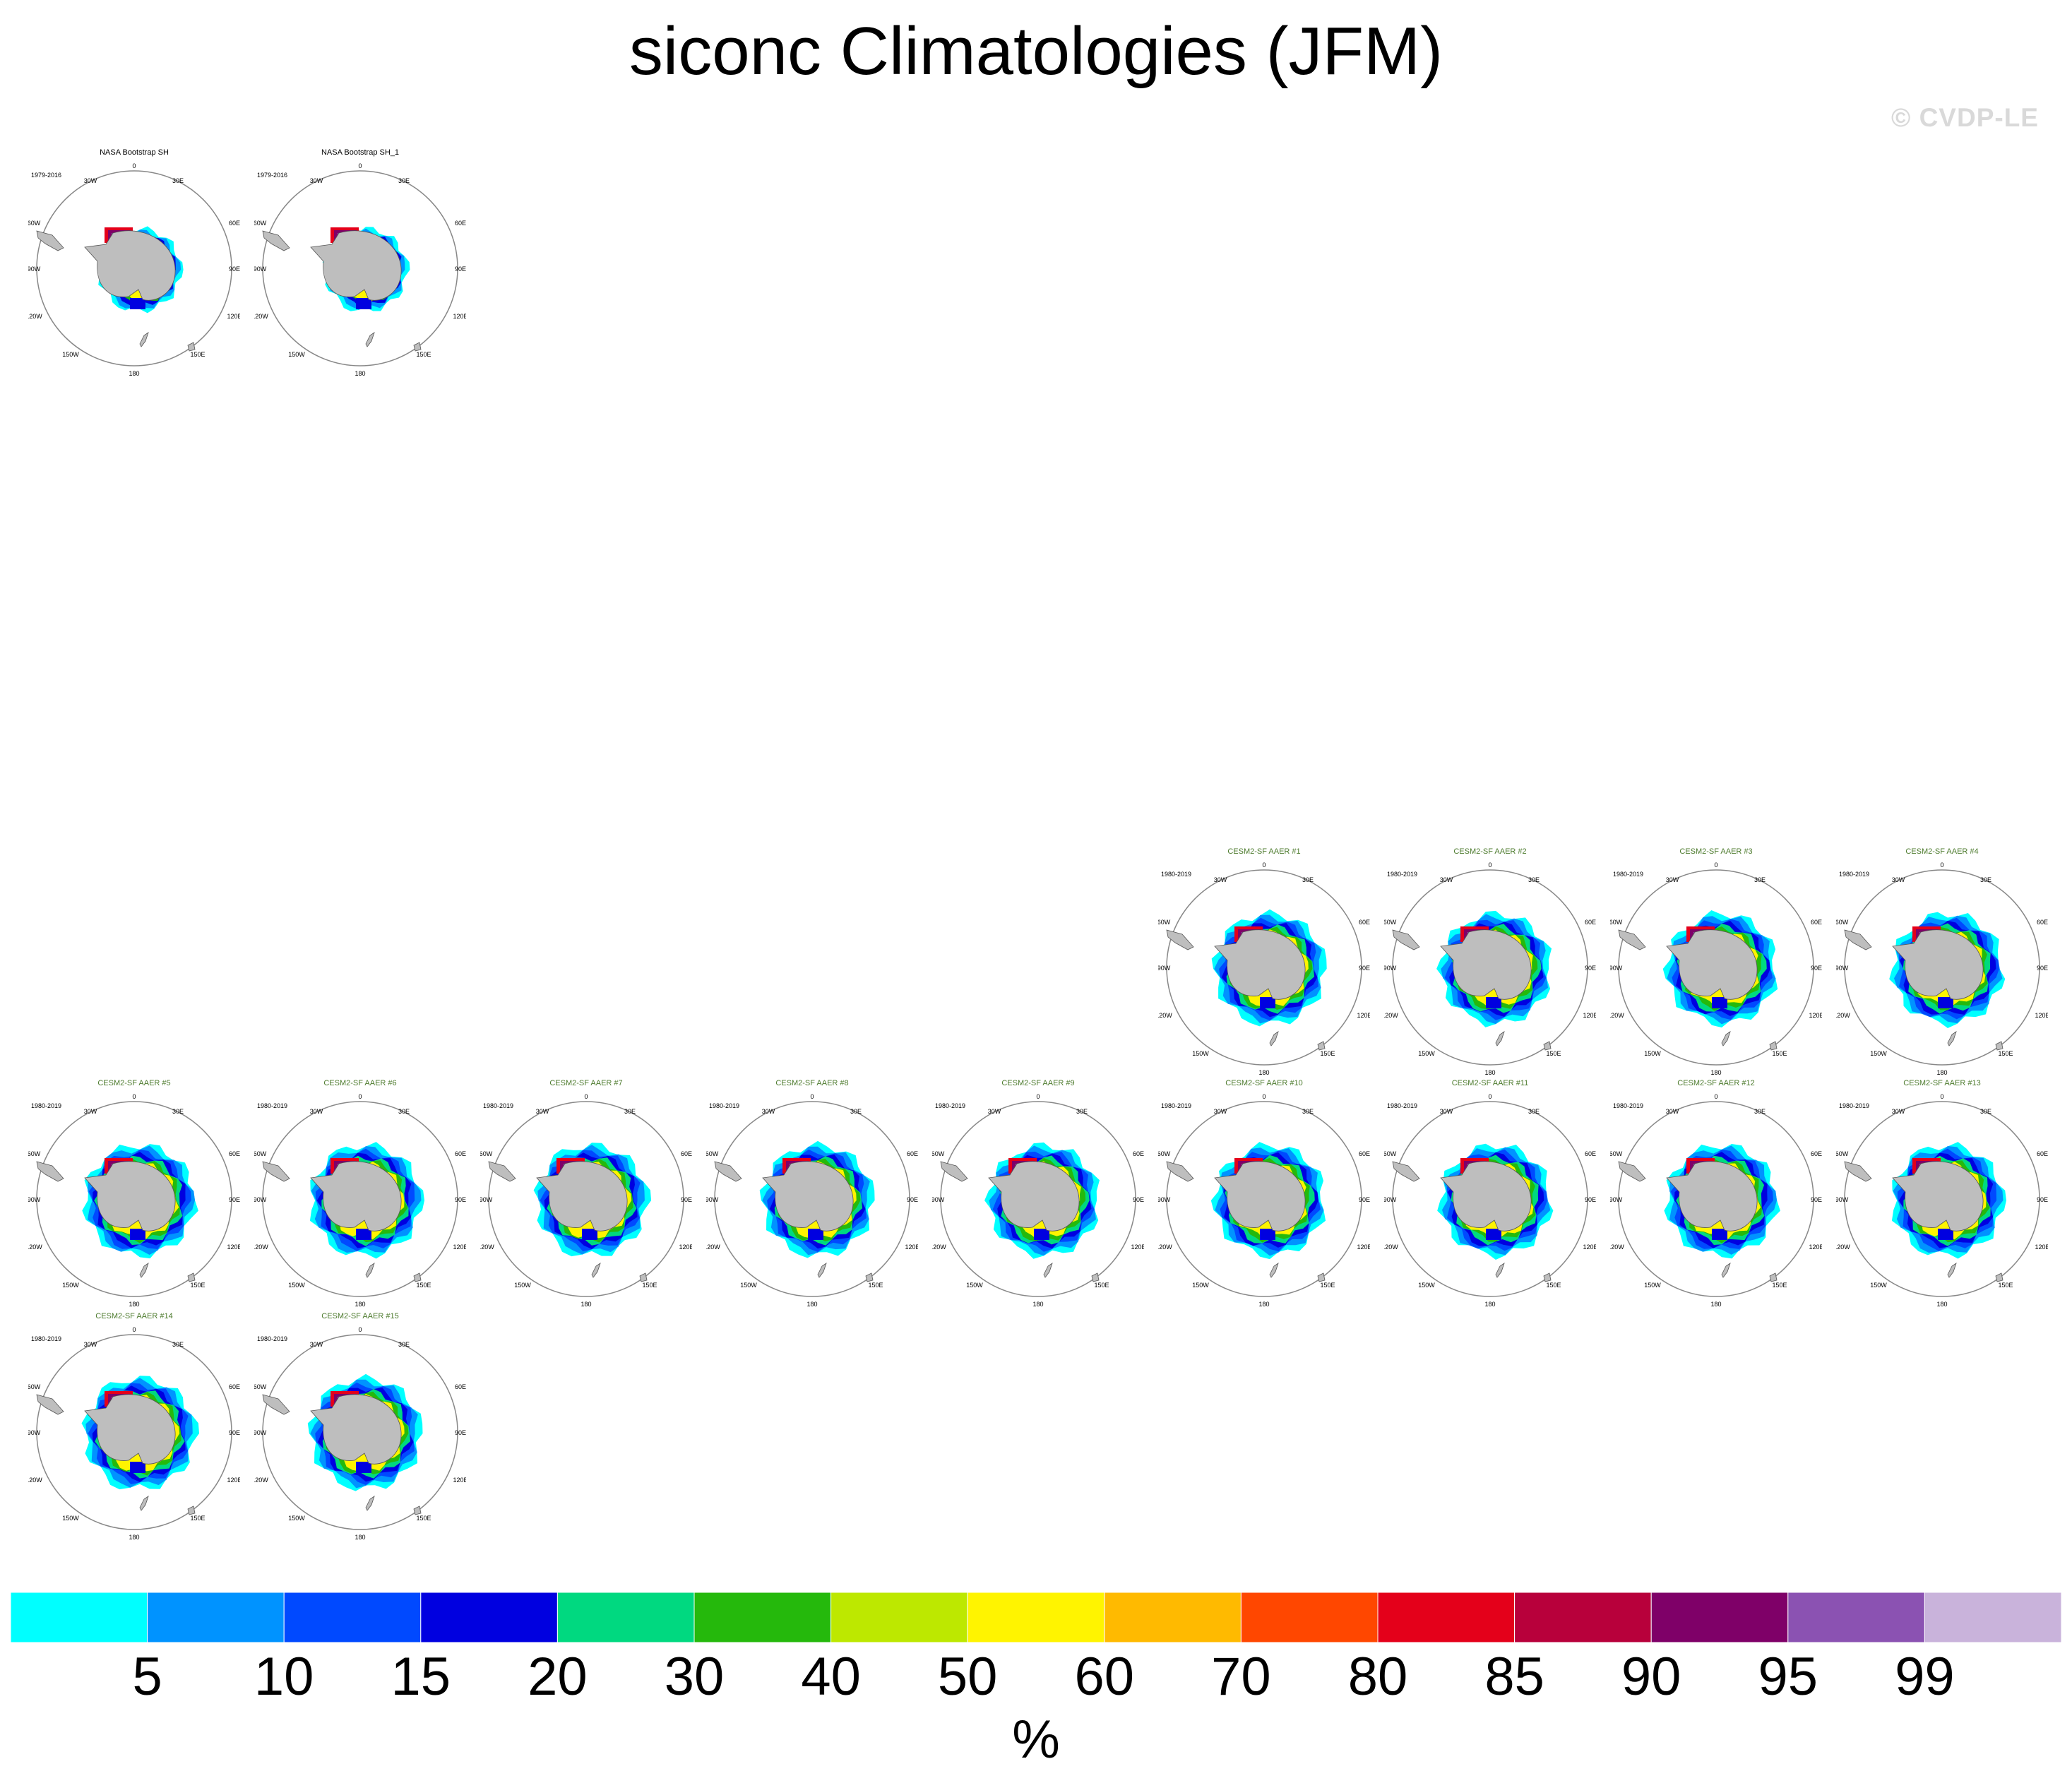 This screenshot has height=1771, width=2072. What do you see at coordinates (1716, 1083) in the screenshot?
I see `panel-title: CESM2-SF AAER #12` at bounding box center [1716, 1083].